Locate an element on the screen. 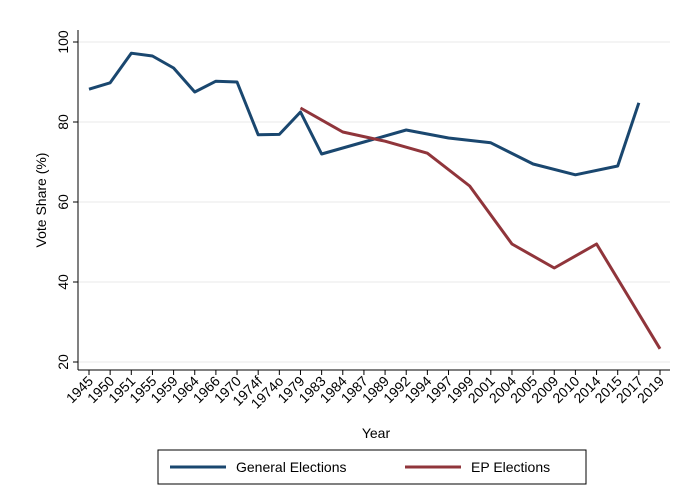  legend-box is located at coordinates (372, 467).